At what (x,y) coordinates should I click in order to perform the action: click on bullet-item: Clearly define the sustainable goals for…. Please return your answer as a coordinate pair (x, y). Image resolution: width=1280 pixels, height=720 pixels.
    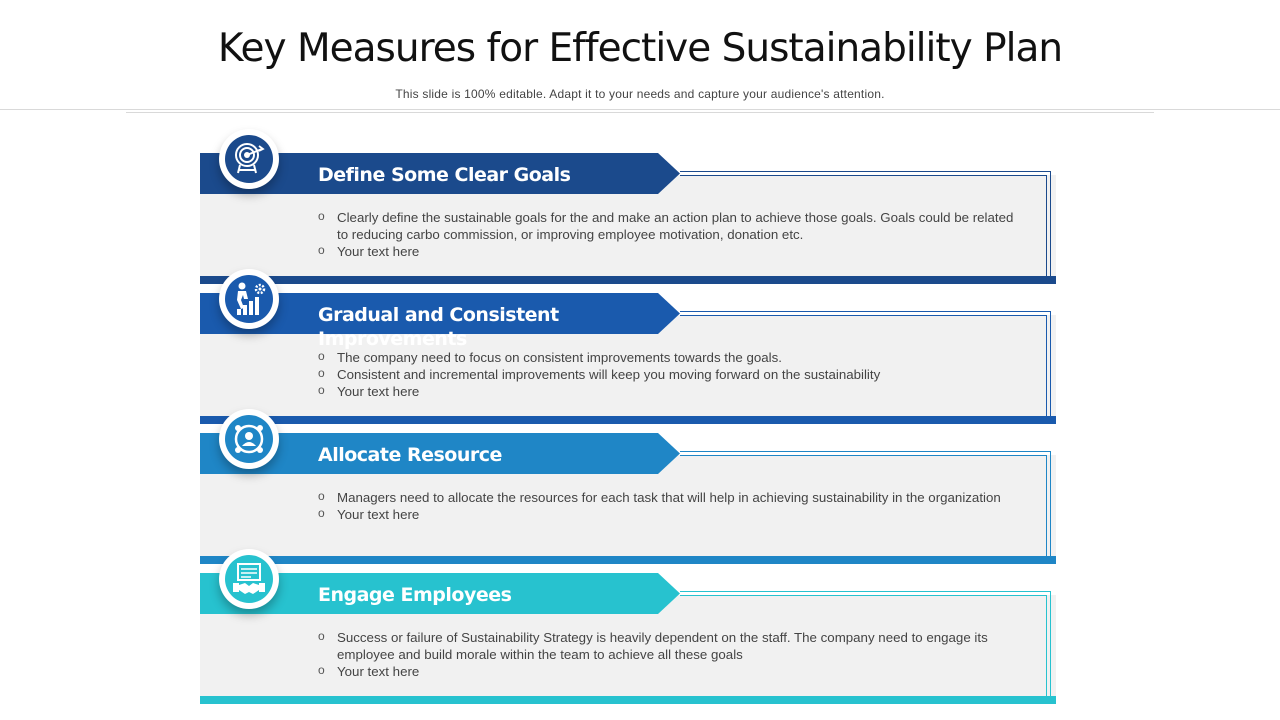
    Looking at the image, I should click on (668, 225).